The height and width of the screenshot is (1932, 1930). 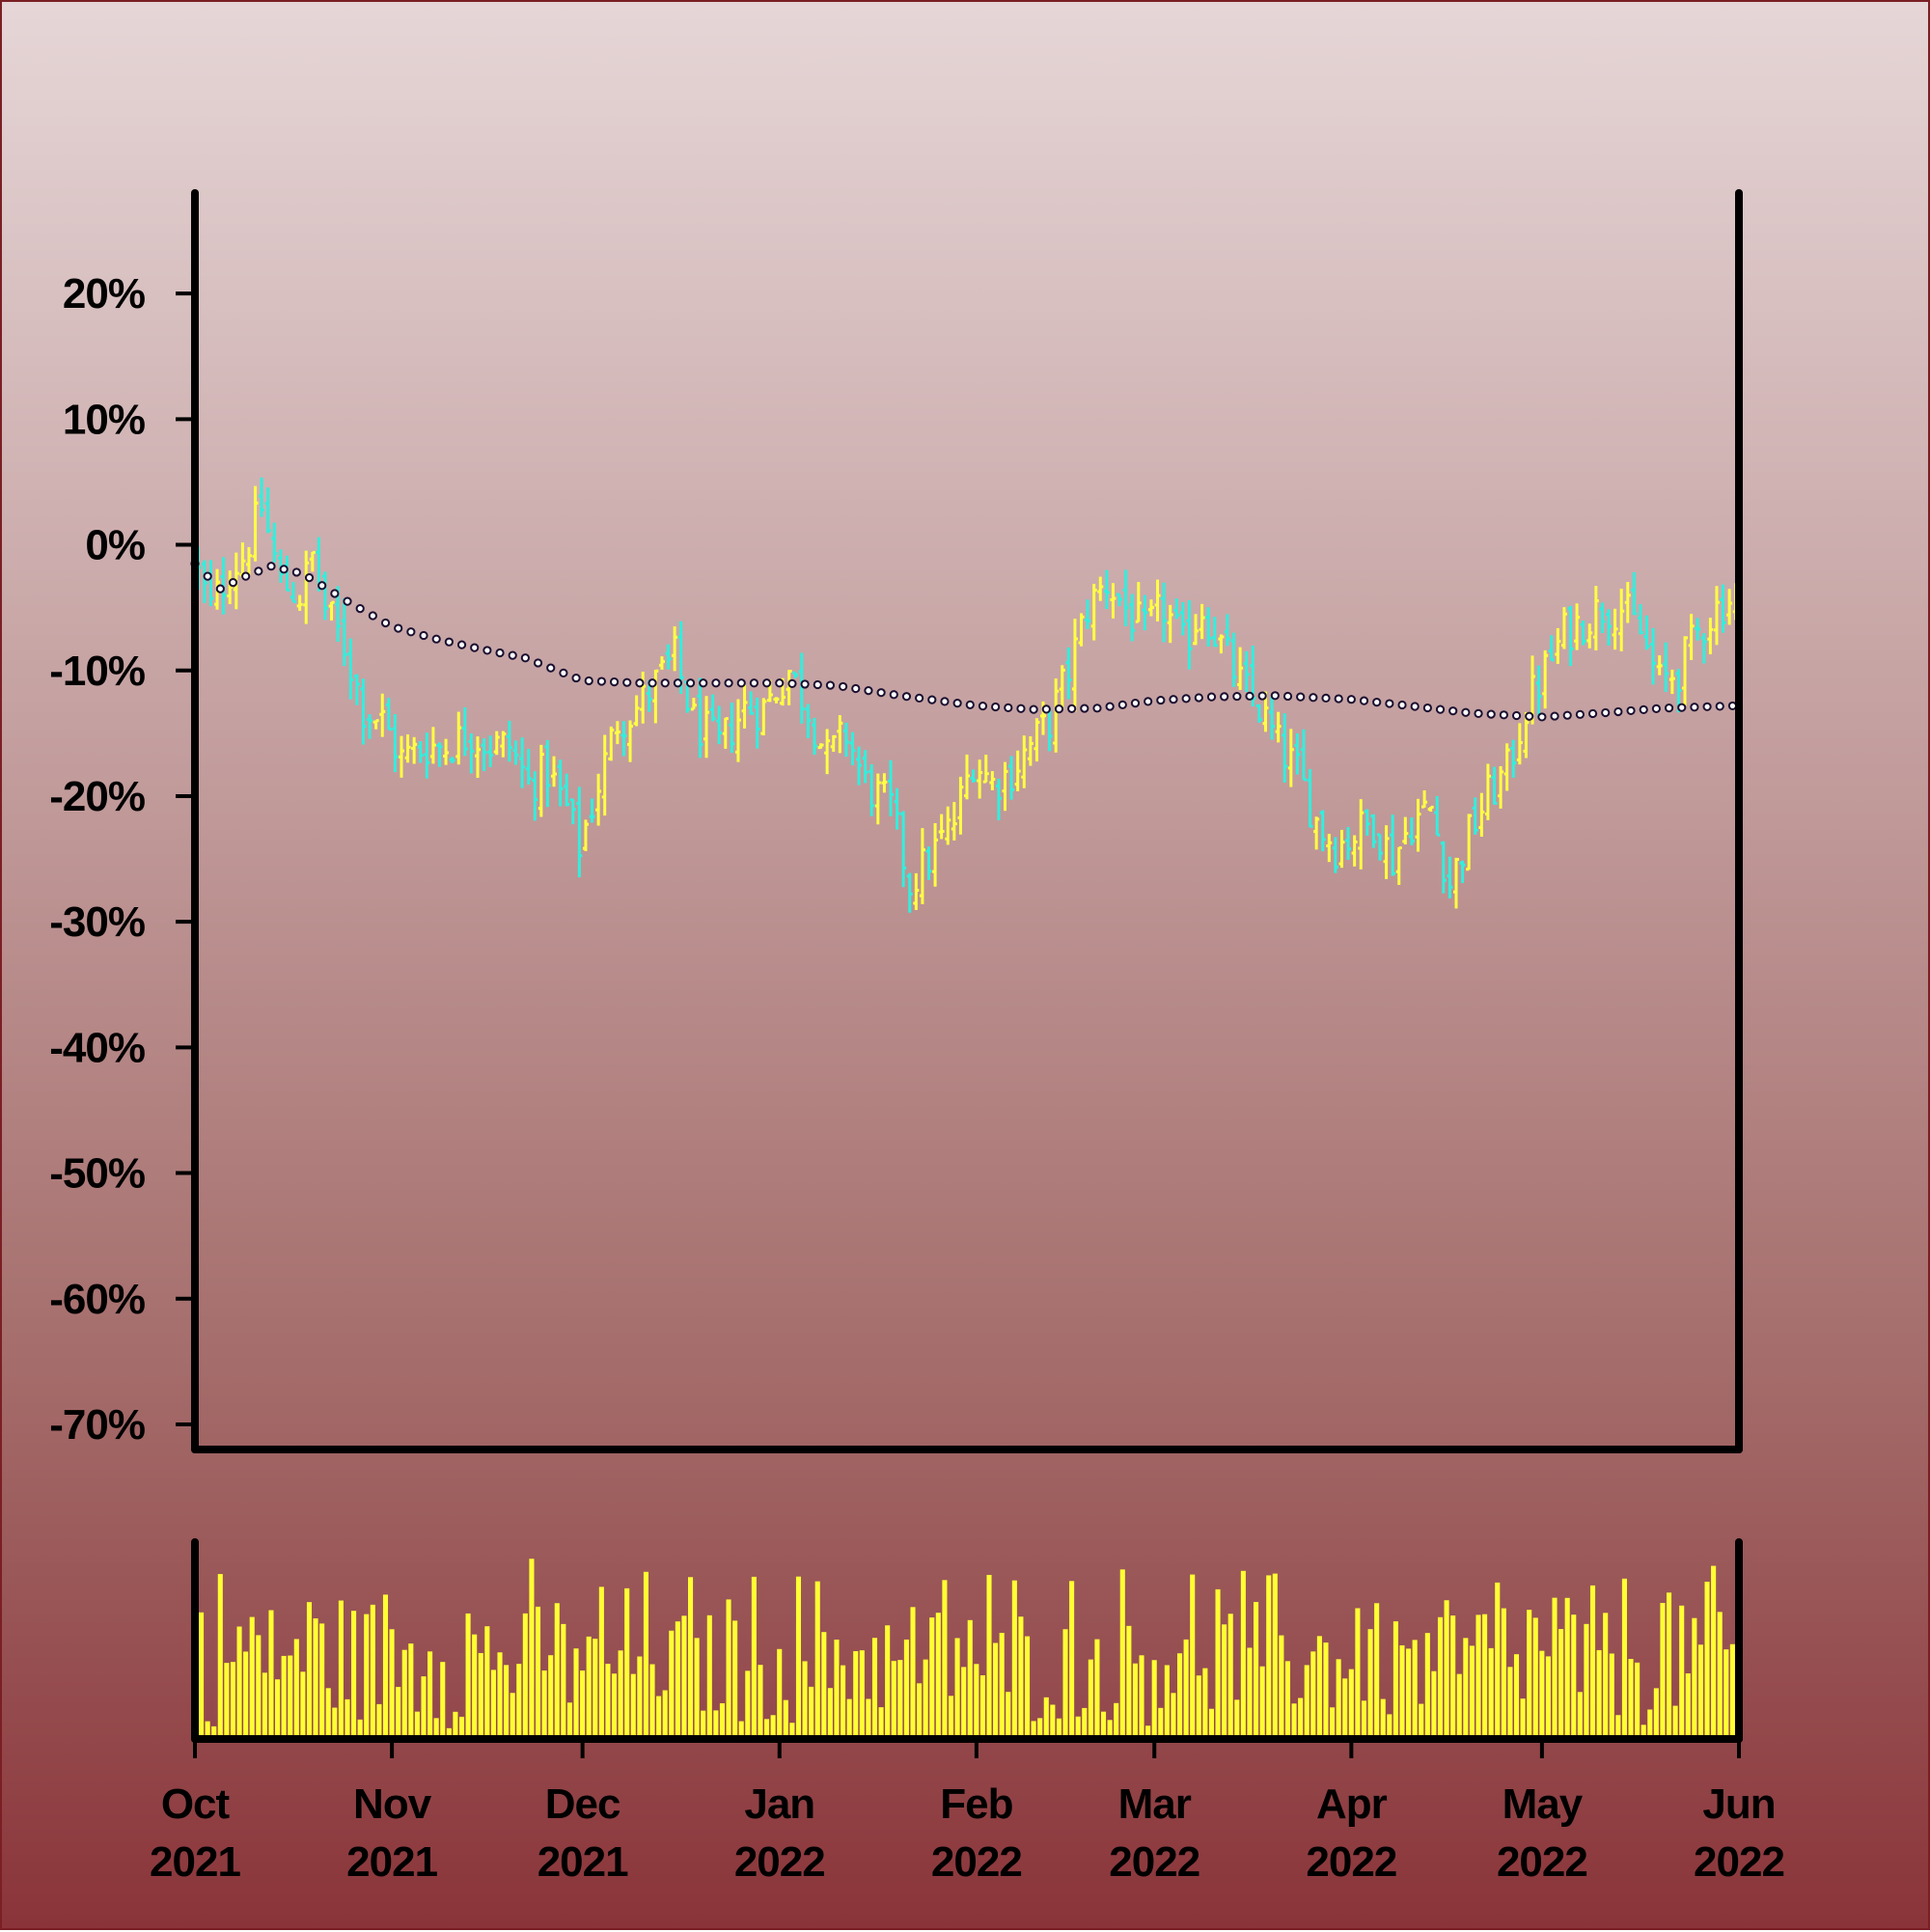 What do you see at coordinates (779, 1862) in the screenshot?
I see `x-tick-label-year: 2022` at bounding box center [779, 1862].